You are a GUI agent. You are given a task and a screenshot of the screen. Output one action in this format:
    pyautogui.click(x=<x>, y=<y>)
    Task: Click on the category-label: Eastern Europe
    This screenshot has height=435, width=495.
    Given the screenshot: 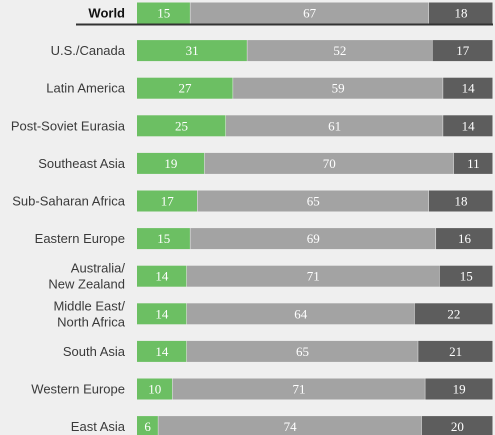 What is the action you would take?
    pyautogui.click(x=80, y=238)
    